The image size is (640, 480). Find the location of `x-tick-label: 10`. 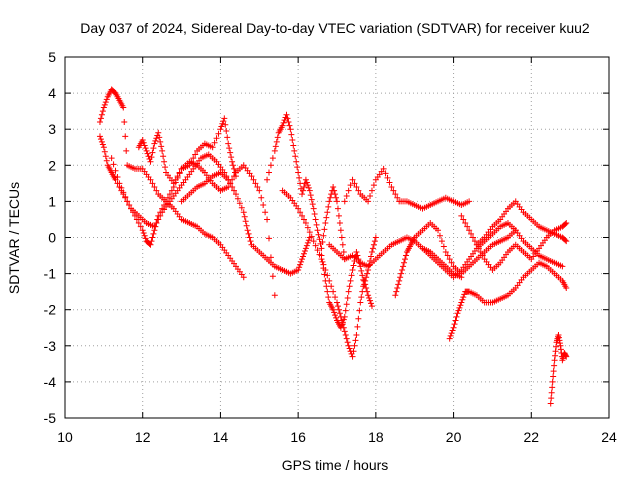

x-tick-label: 10 is located at coordinates (65, 437).